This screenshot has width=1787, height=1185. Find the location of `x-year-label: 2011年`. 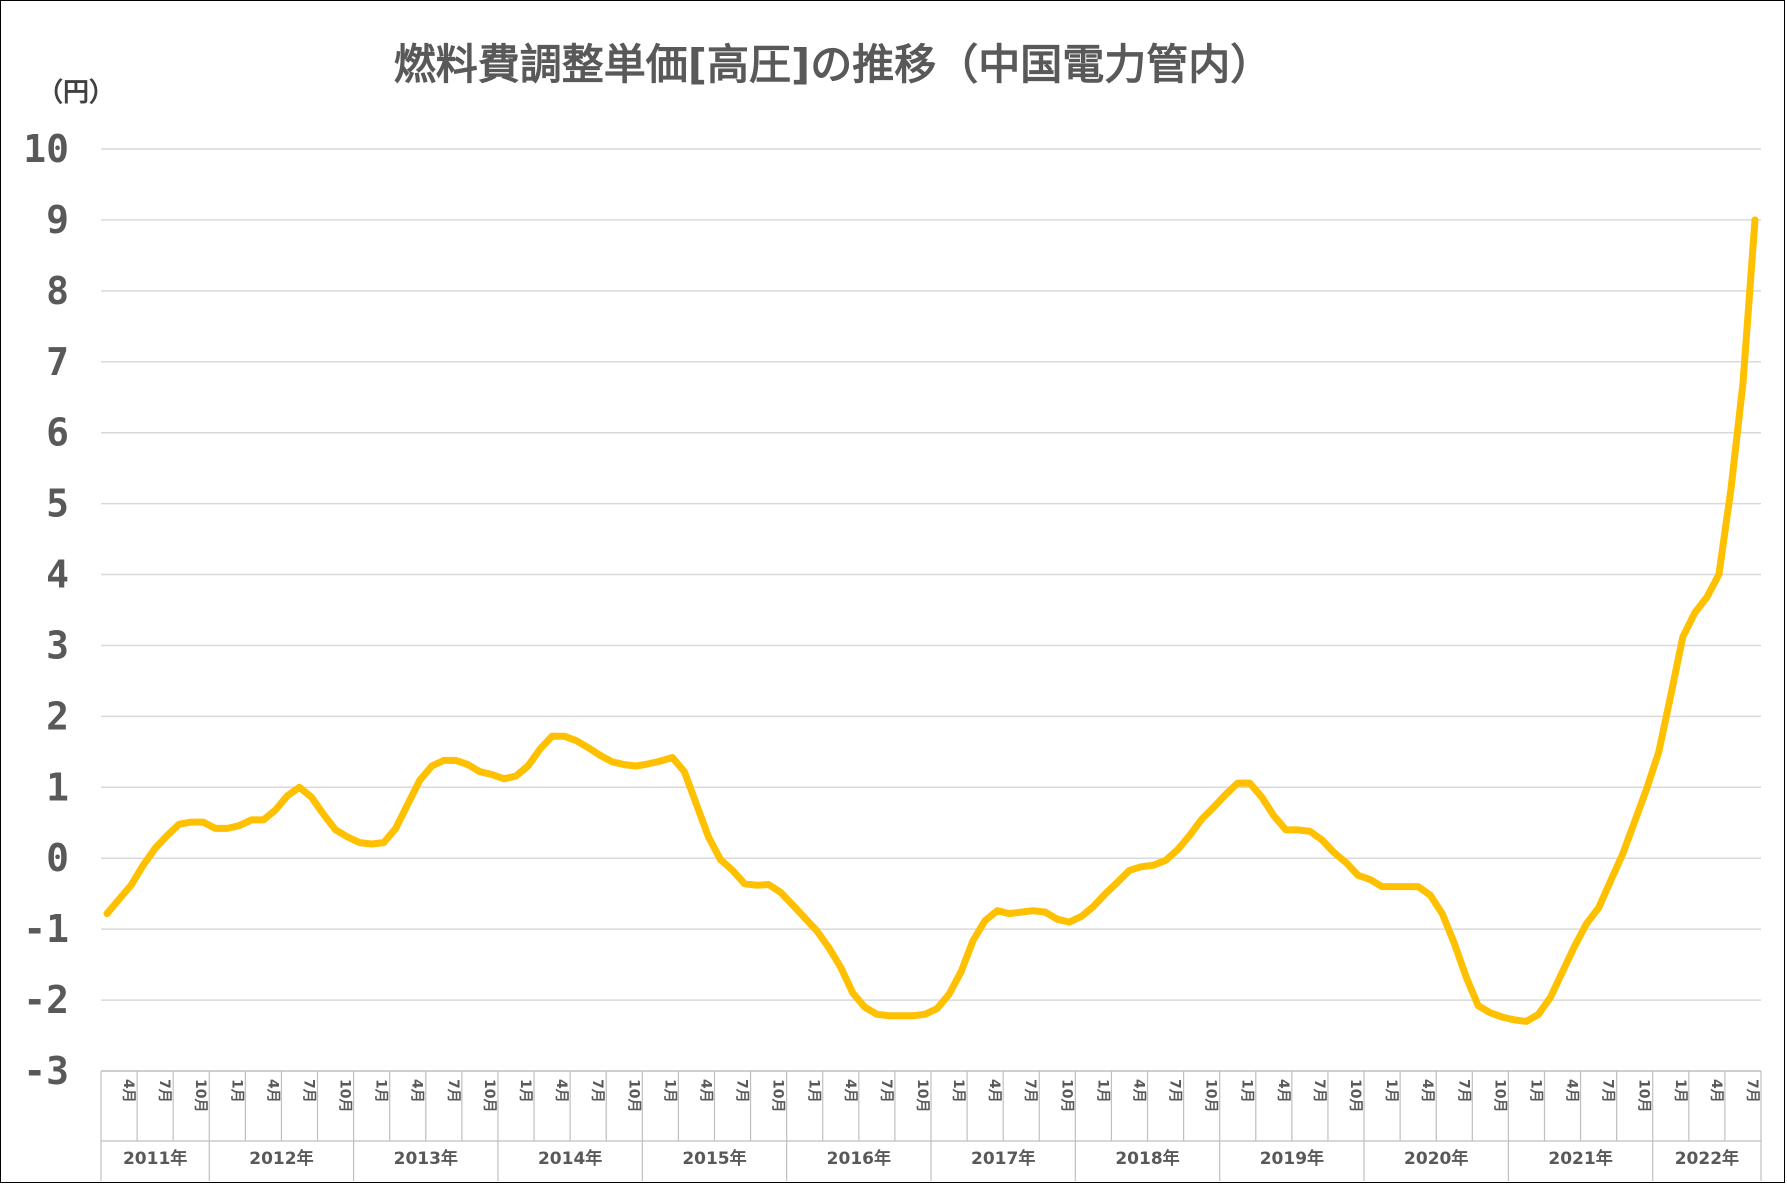

x-year-label: 2011年 is located at coordinates (155, 1158).